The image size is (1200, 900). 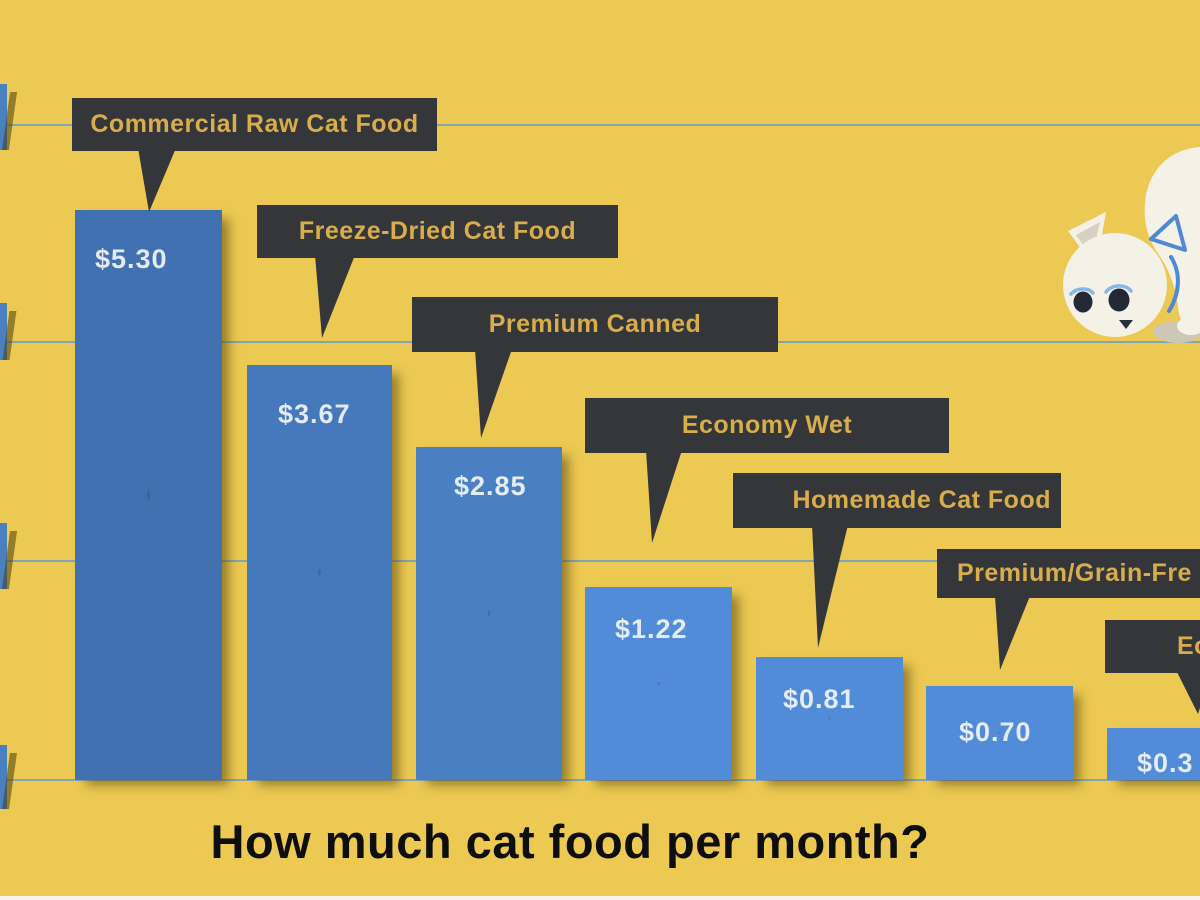 What do you see at coordinates (493, 393) in the screenshot?
I see `callout-pointer-premium-canned` at bounding box center [493, 393].